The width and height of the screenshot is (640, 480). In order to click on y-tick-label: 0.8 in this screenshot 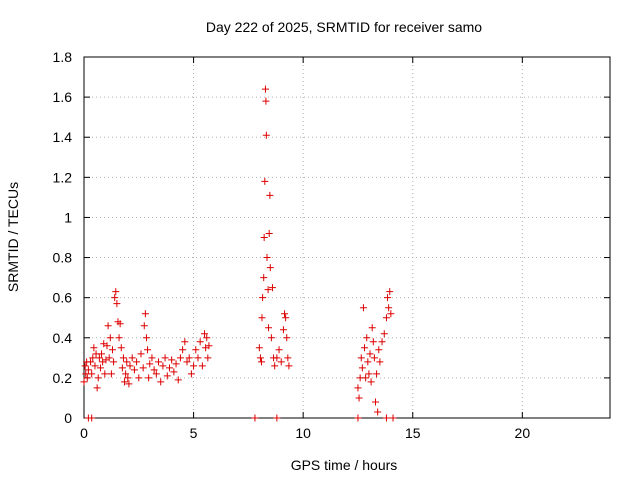, I will do `click(63, 258)`.